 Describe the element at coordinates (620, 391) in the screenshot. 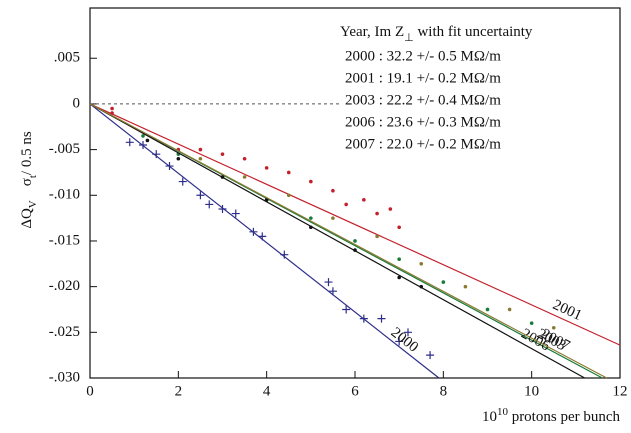

I see `x-tick-label: 12` at that location.